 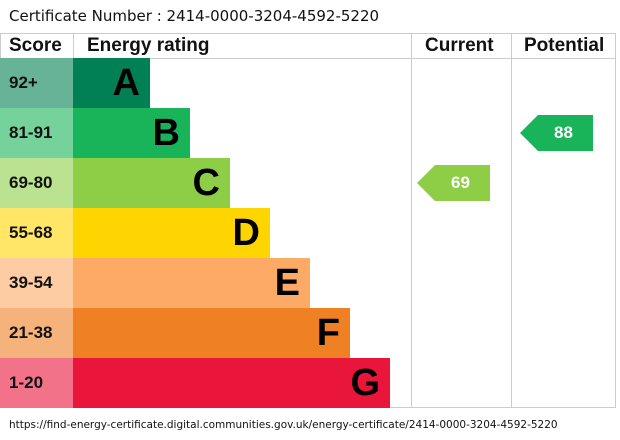 I want to click on header-score: Score, so click(x=35, y=45).